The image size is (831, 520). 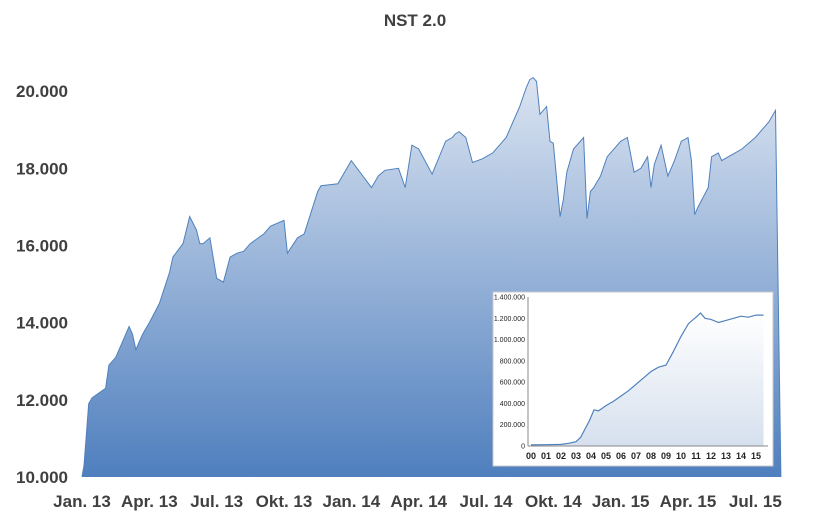 I want to click on inset-y-tick-label: 1.200.000, so click(x=509, y=319).